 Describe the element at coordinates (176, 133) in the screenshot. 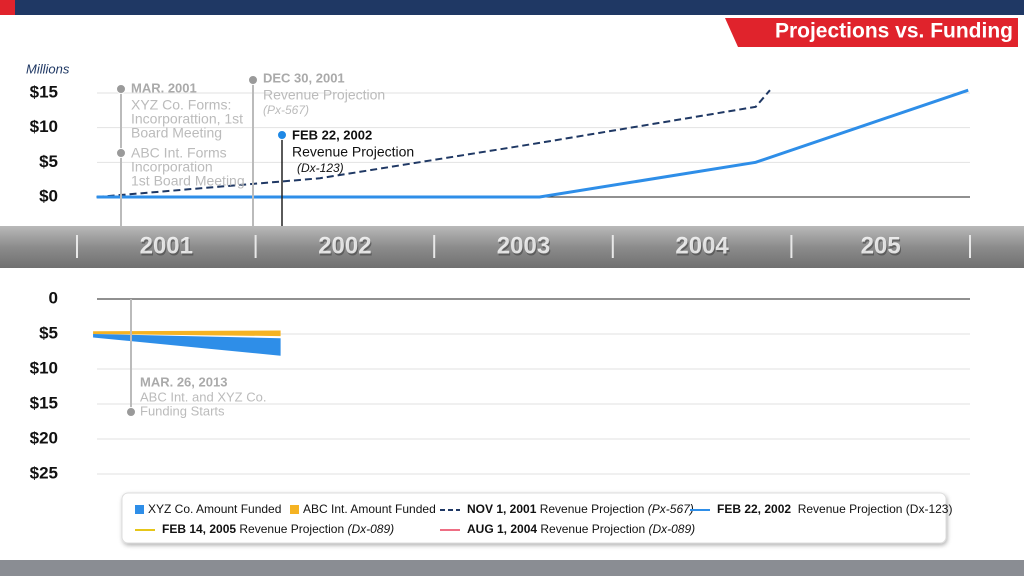

I see `annotation-text: Board Meeting` at that location.